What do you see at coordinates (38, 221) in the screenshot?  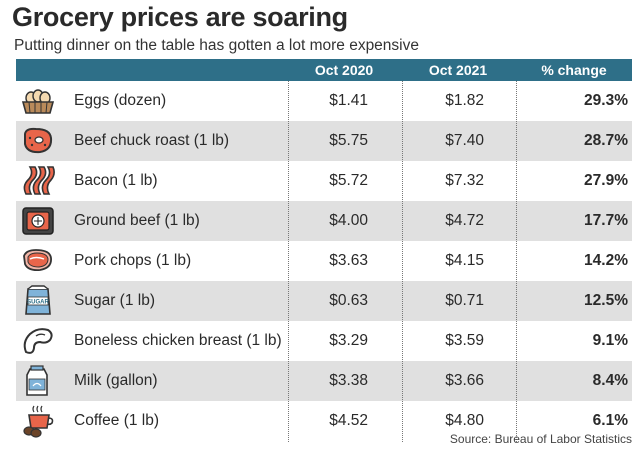 I see `ground-beef-icon` at bounding box center [38, 221].